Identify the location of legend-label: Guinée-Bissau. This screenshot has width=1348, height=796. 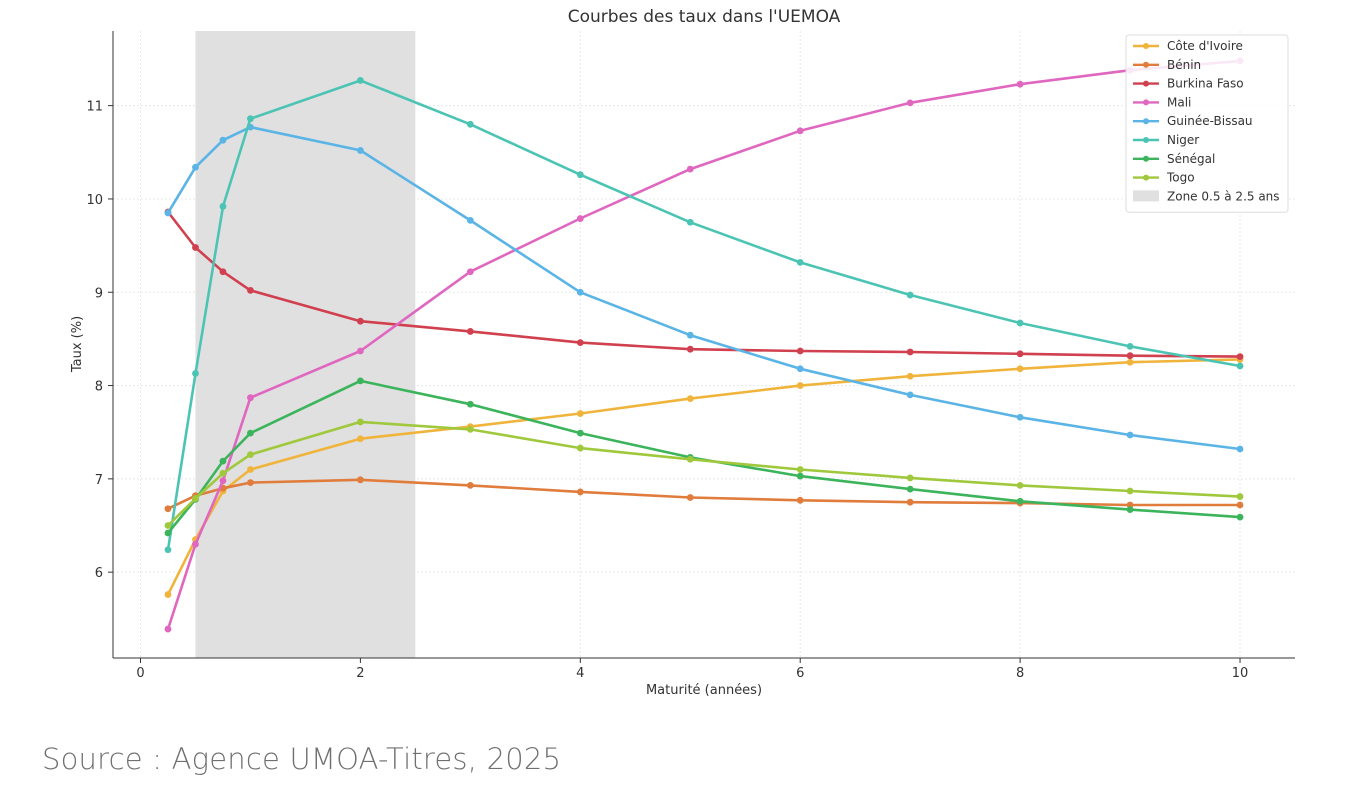
(1210, 121).